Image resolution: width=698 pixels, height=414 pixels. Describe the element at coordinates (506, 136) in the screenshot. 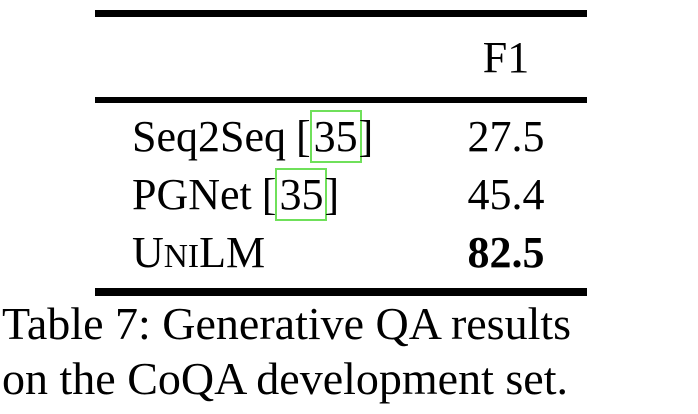

I see `f1-value: 27.5` at that location.